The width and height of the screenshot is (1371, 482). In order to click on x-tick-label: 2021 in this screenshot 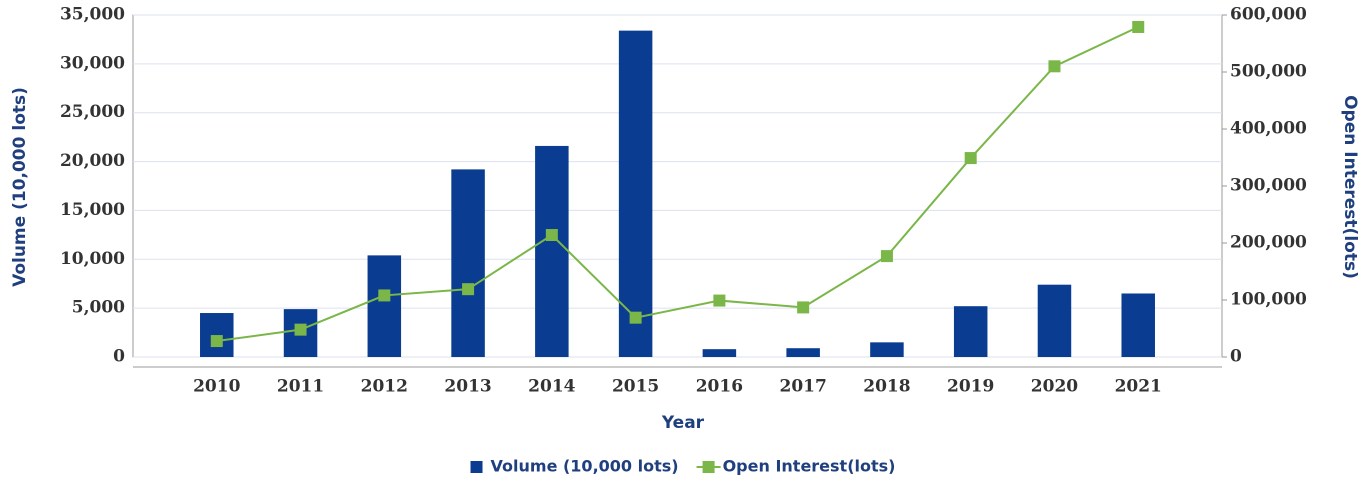, I will do `click(1138, 387)`.